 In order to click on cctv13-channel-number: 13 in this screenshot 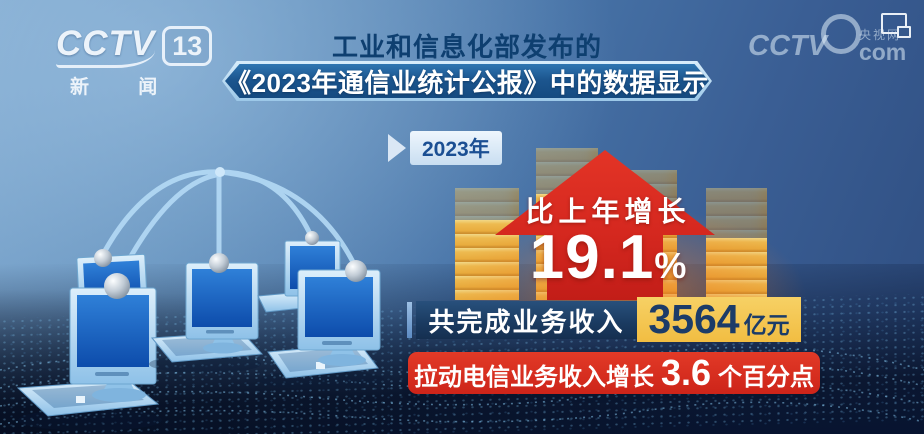, I will do `click(187, 46)`.